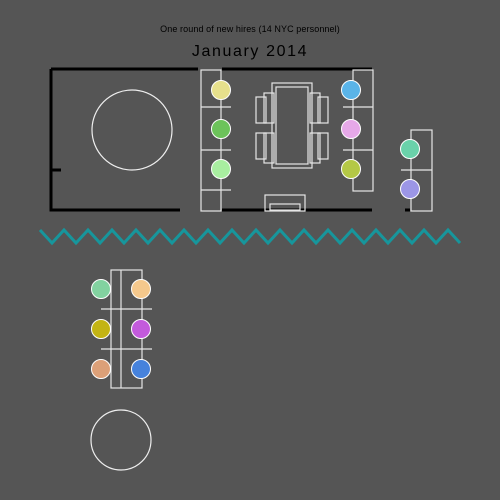 The image size is (500, 500). I want to click on zigzag-divider, so click(250, 236).